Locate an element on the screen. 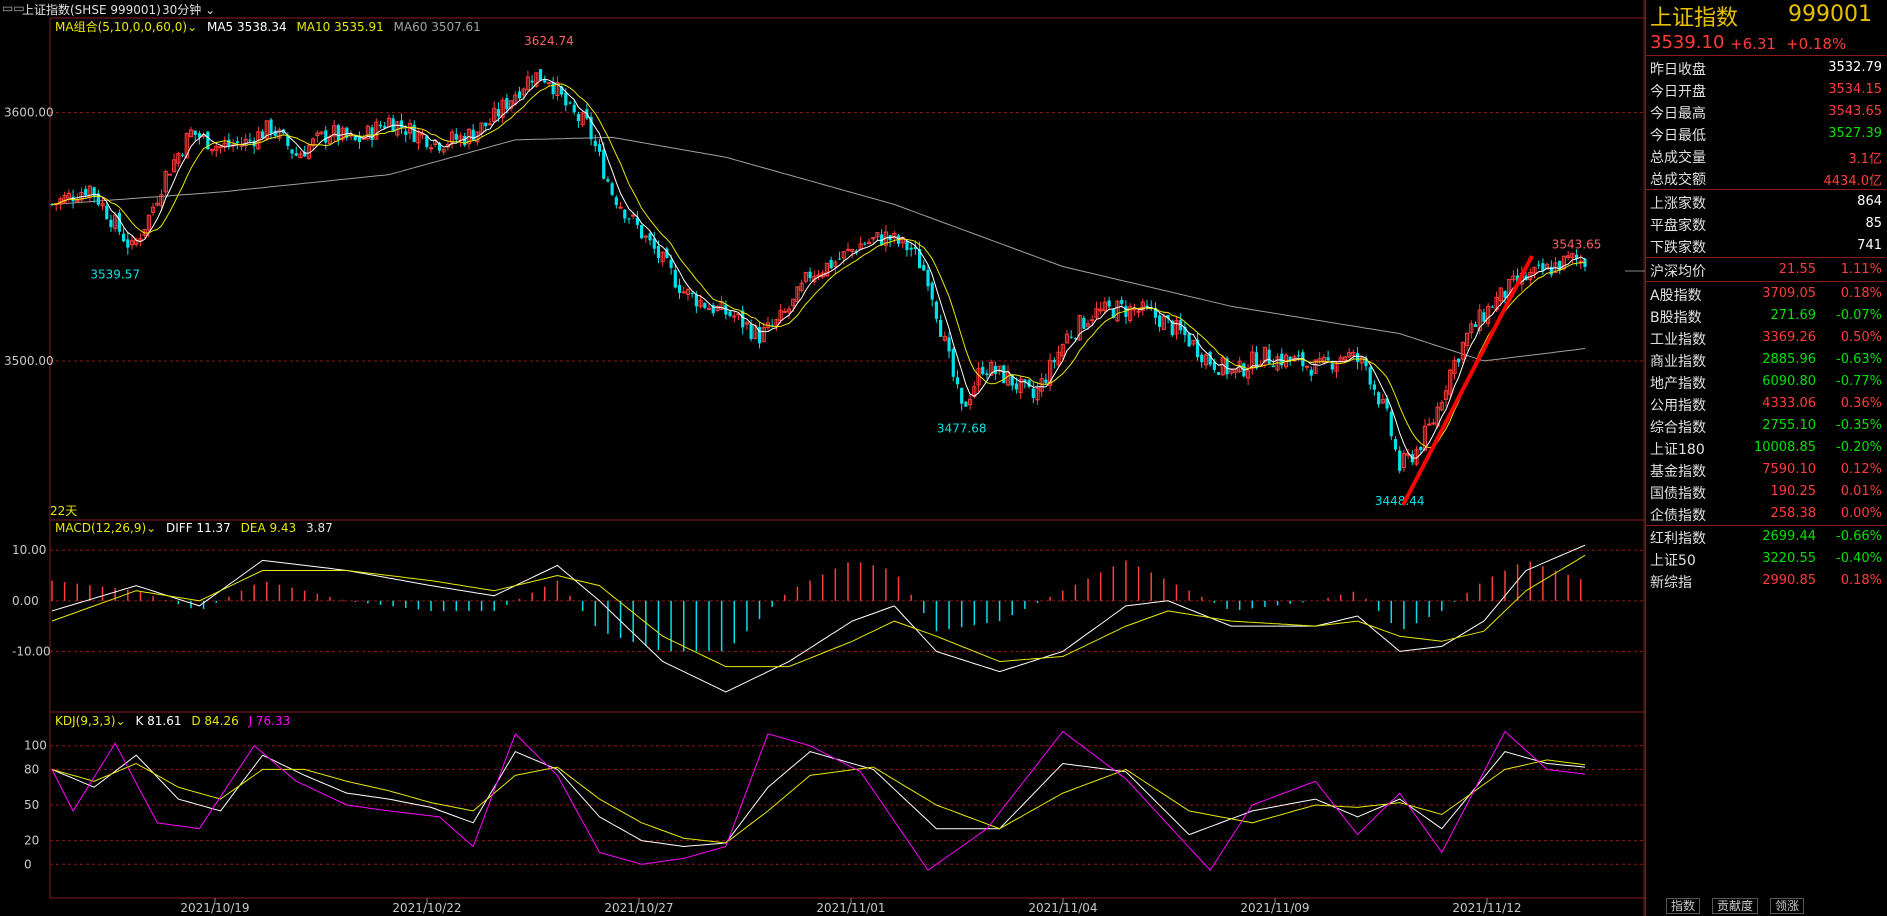 This screenshot has width=1887, height=916. dea-line is located at coordinates (818, 611).